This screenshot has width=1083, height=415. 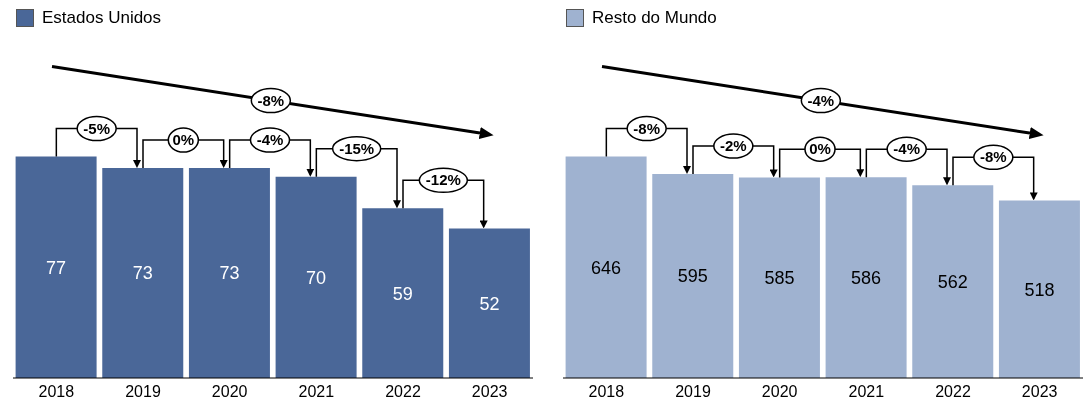 I want to click on annotation: 0%, so click(x=820, y=149).